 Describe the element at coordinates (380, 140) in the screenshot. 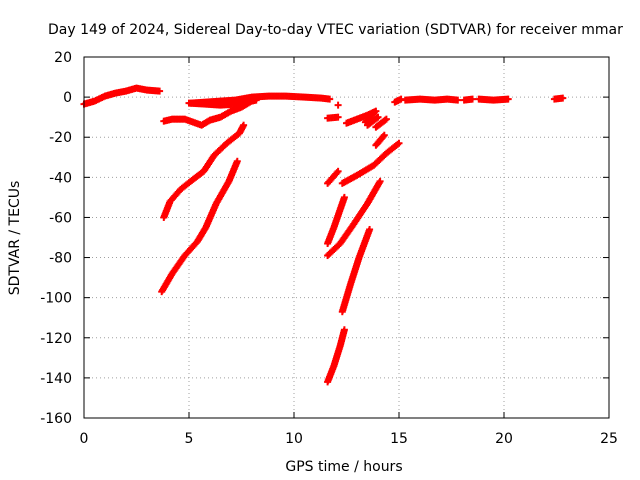

I see `series-sat-m` at that location.